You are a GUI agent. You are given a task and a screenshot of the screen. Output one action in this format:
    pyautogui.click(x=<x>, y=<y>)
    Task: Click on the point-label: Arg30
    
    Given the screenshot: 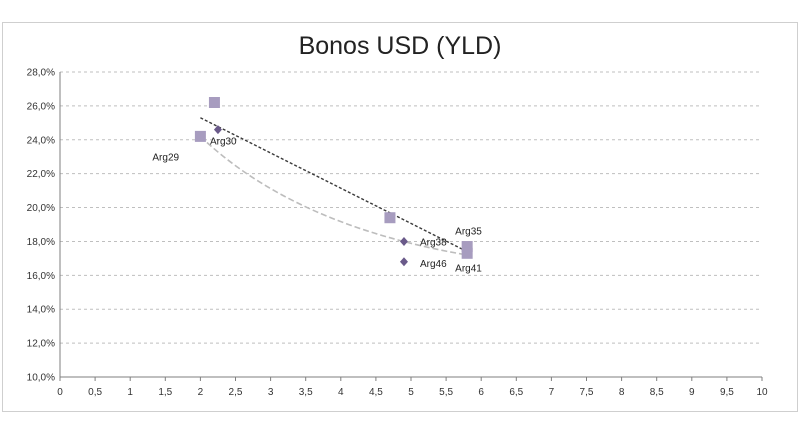 What is the action you would take?
    pyautogui.click(x=223, y=142)
    